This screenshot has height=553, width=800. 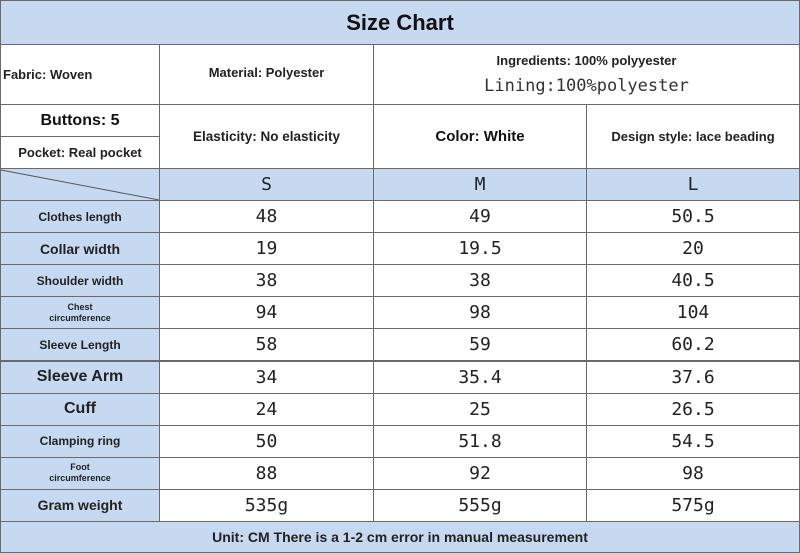 I want to click on table-cell-s: 38, so click(x=266, y=281).